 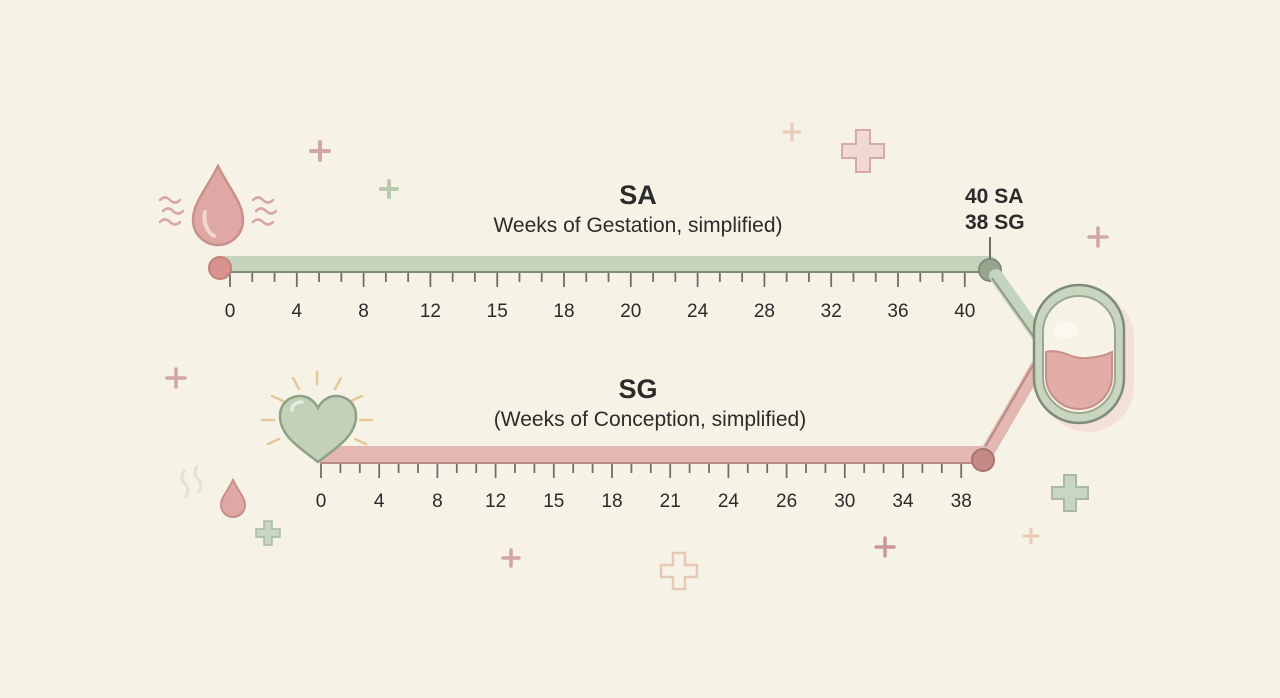 I want to click on heart-icon, so click(x=317, y=417).